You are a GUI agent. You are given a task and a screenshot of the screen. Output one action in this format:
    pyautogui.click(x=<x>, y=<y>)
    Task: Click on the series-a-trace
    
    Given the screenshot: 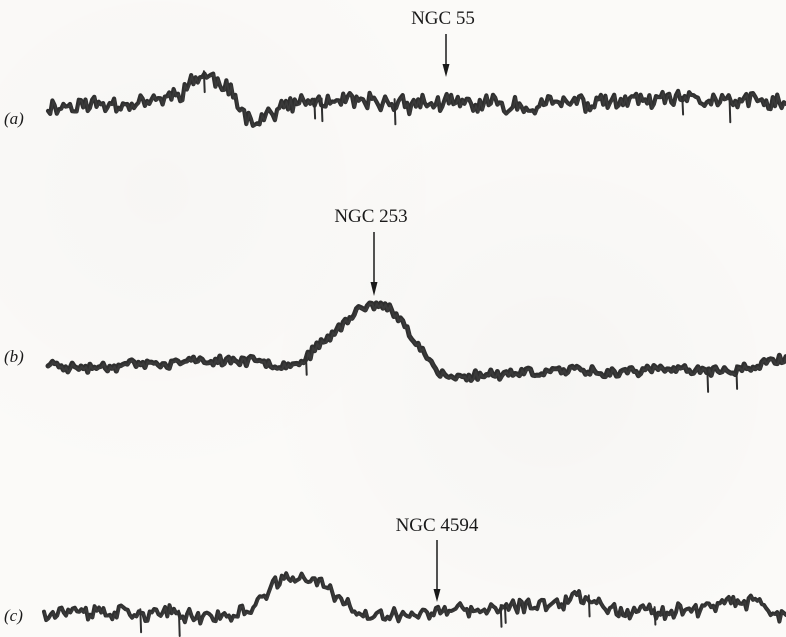 What is the action you would take?
    pyautogui.click(x=415, y=99)
    